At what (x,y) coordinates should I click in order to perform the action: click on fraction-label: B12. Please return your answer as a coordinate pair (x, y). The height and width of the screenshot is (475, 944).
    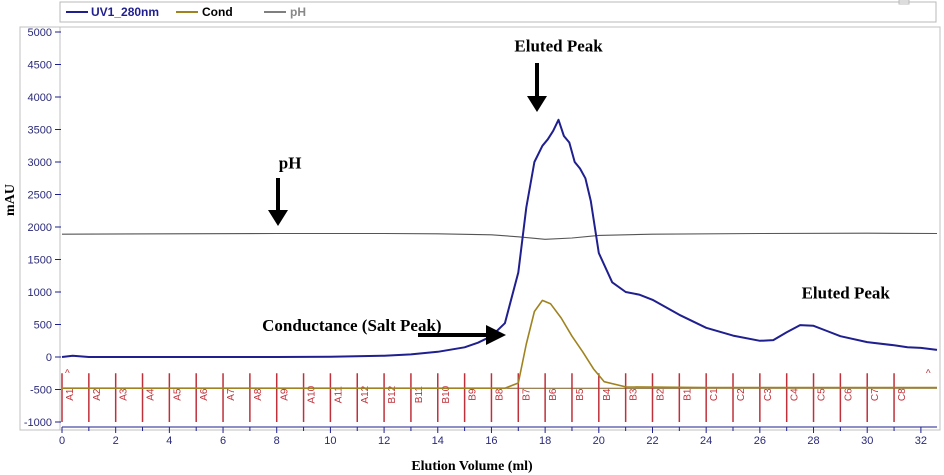
    Looking at the image, I should click on (392, 394).